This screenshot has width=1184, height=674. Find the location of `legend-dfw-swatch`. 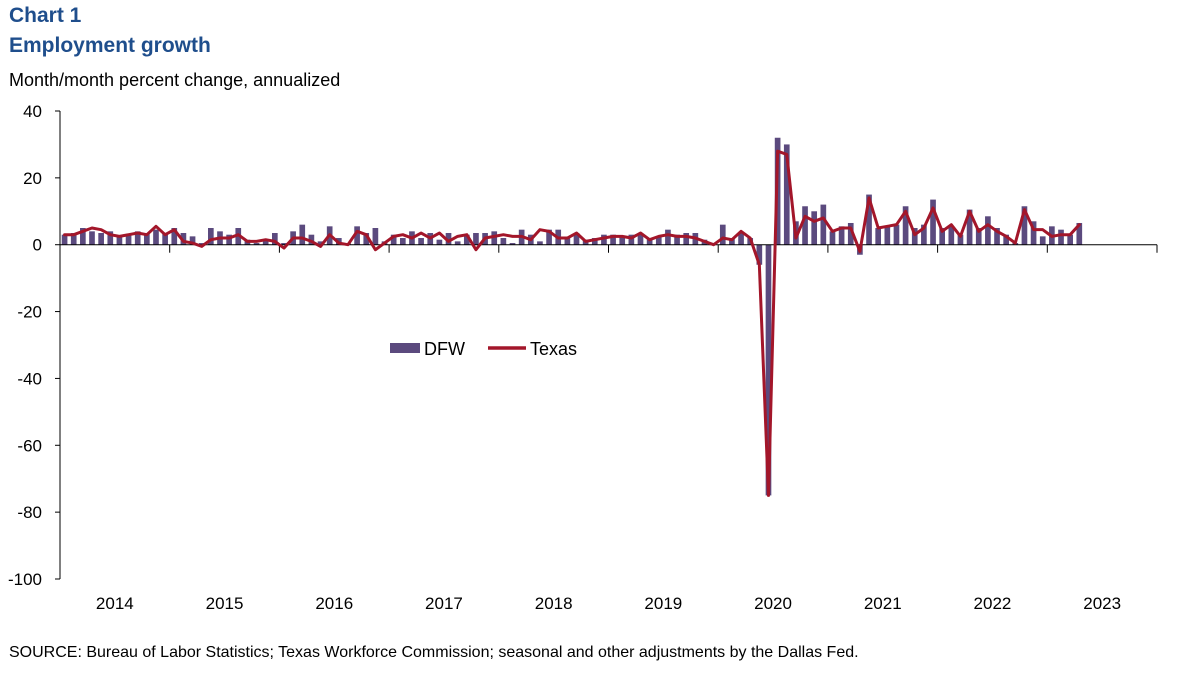

legend-dfw-swatch is located at coordinates (405, 348).